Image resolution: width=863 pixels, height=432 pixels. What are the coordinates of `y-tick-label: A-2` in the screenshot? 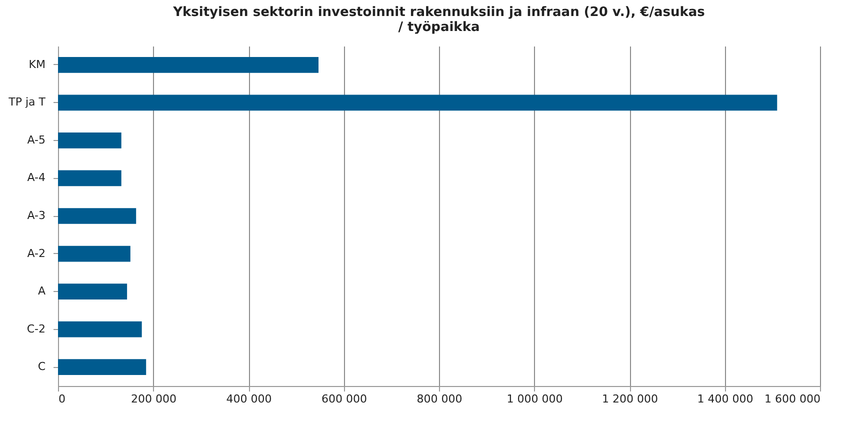 It's located at (36, 253).